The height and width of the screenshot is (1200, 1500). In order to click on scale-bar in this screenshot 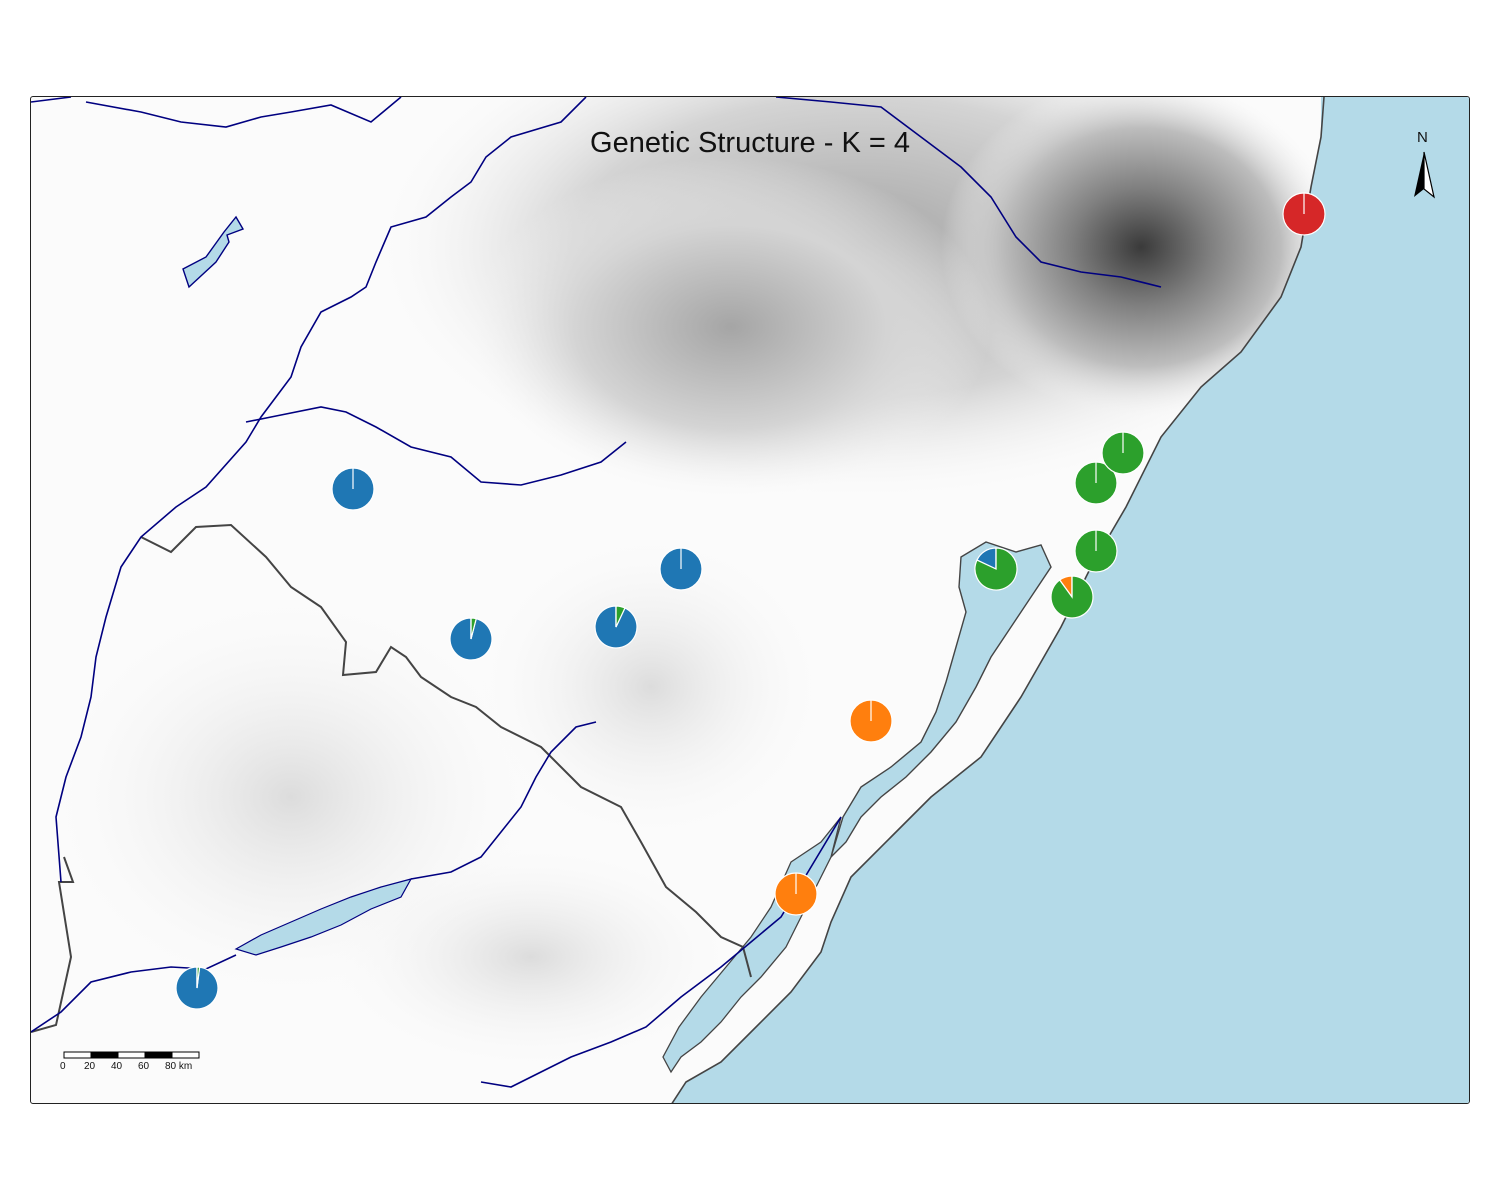, I will do `click(131, 1055)`.